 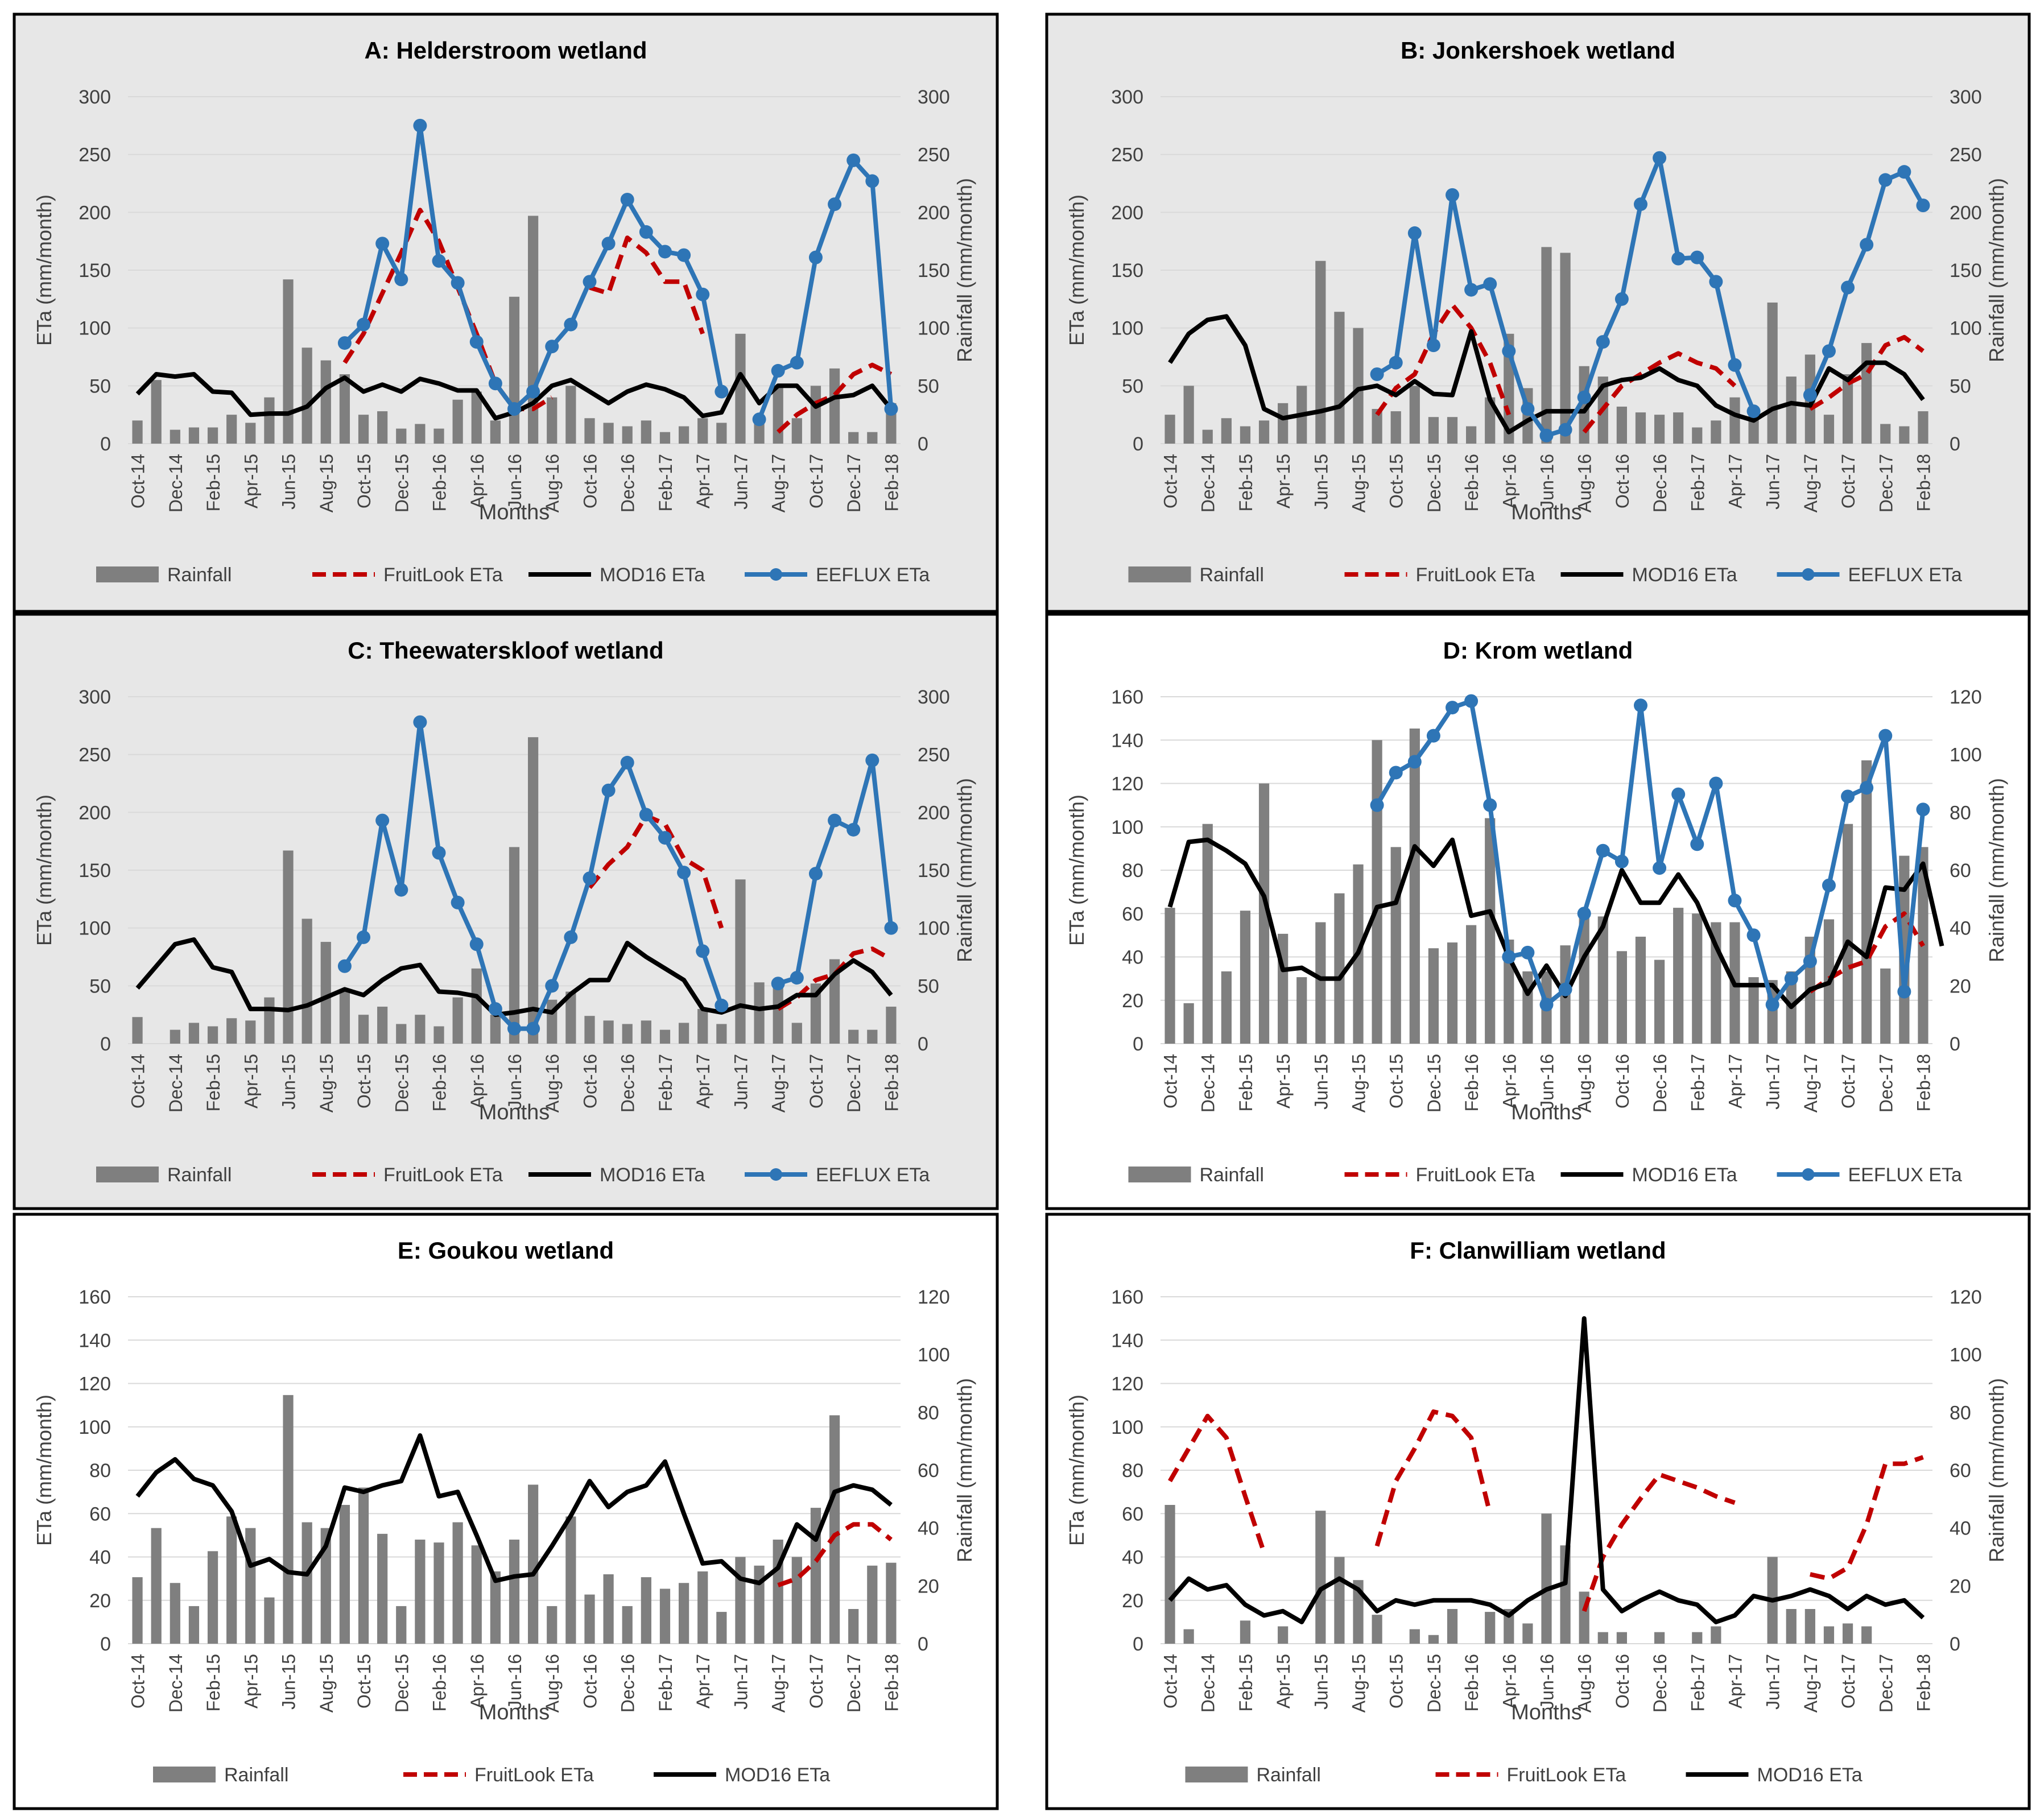 I want to click on legend-item: EEFLUX ETa, so click(x=1869, y=1175).